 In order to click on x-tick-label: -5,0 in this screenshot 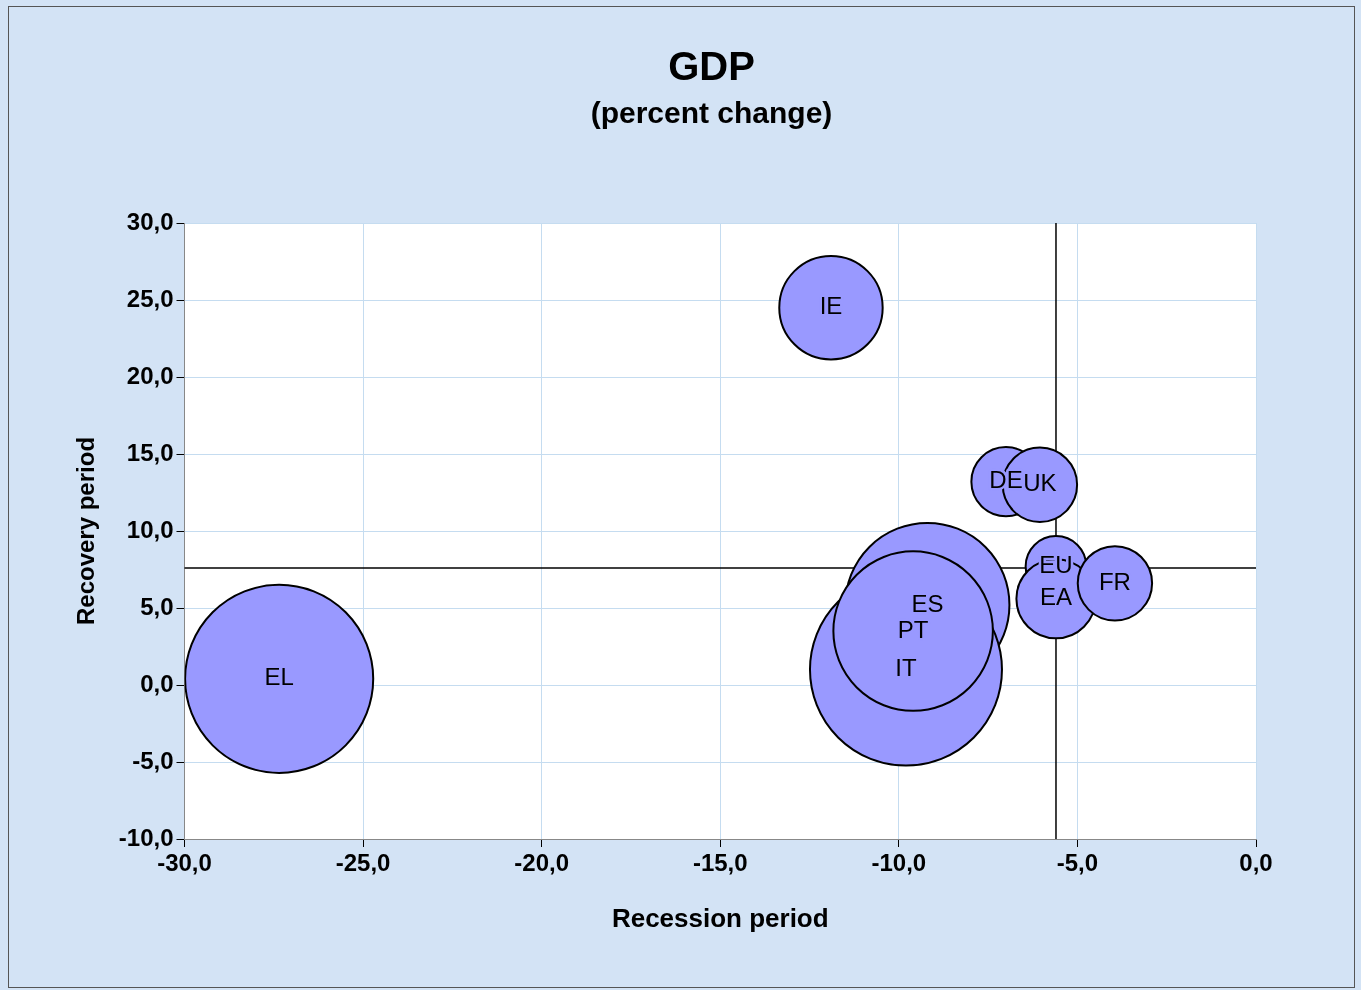, I will do `click(1077, 863)`.